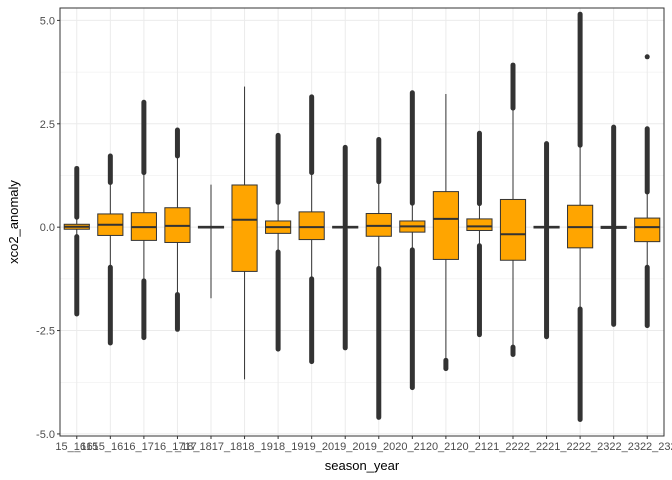 This screenshot has height=480, width=672. I want to click on y-tick-label: 5.0, so click(47, 21).